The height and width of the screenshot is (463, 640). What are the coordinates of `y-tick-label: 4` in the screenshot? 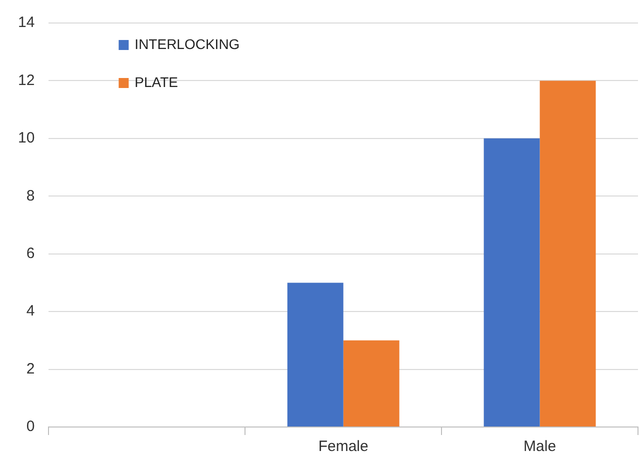 It's located at (30, 311).